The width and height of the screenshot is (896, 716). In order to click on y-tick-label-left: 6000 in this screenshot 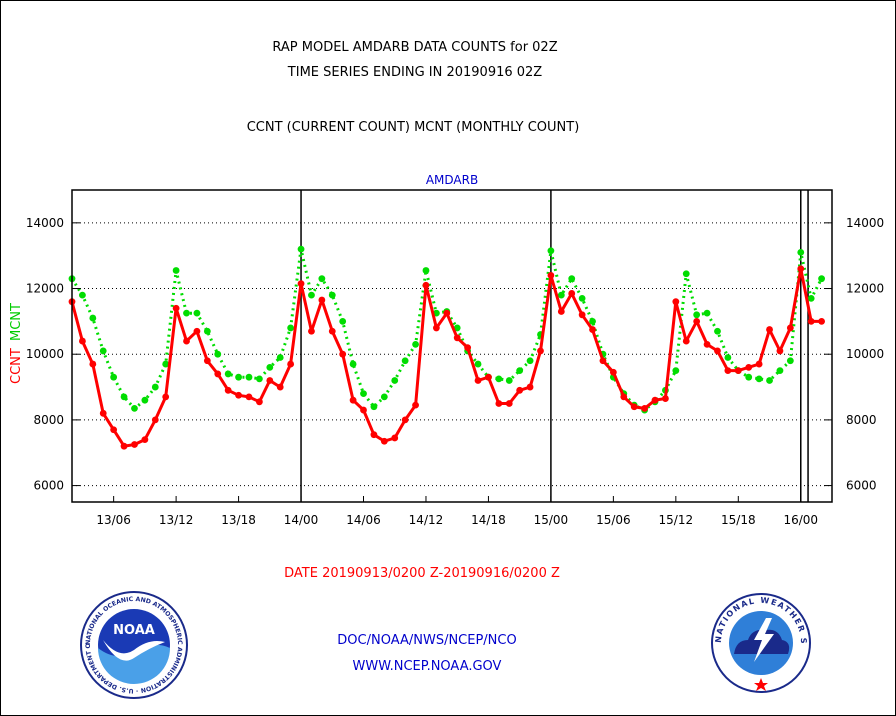, I will do `click(48, 486)`.